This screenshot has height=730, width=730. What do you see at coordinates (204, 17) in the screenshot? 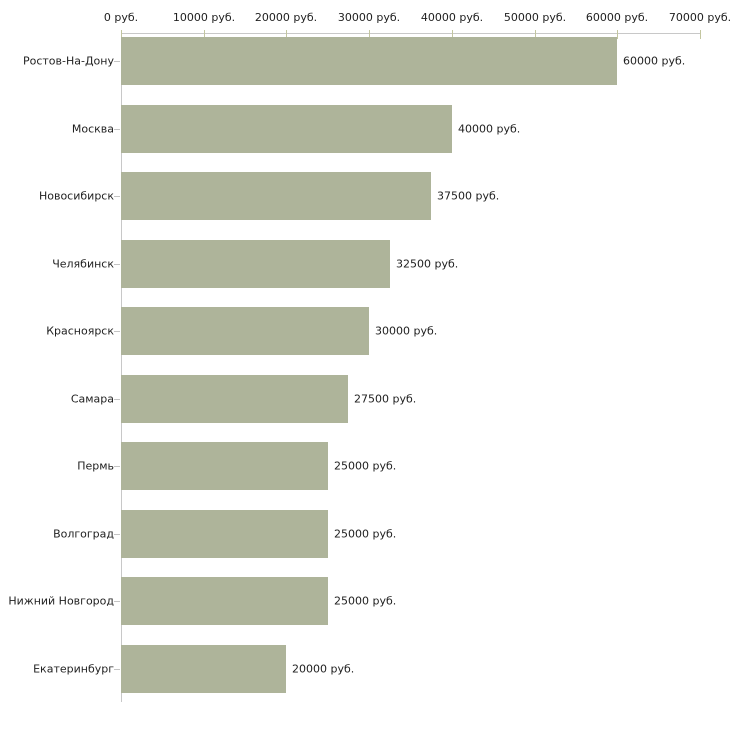
I see `x-axis-tick-label: 10000 руб.` at bounding box center [204, 17].